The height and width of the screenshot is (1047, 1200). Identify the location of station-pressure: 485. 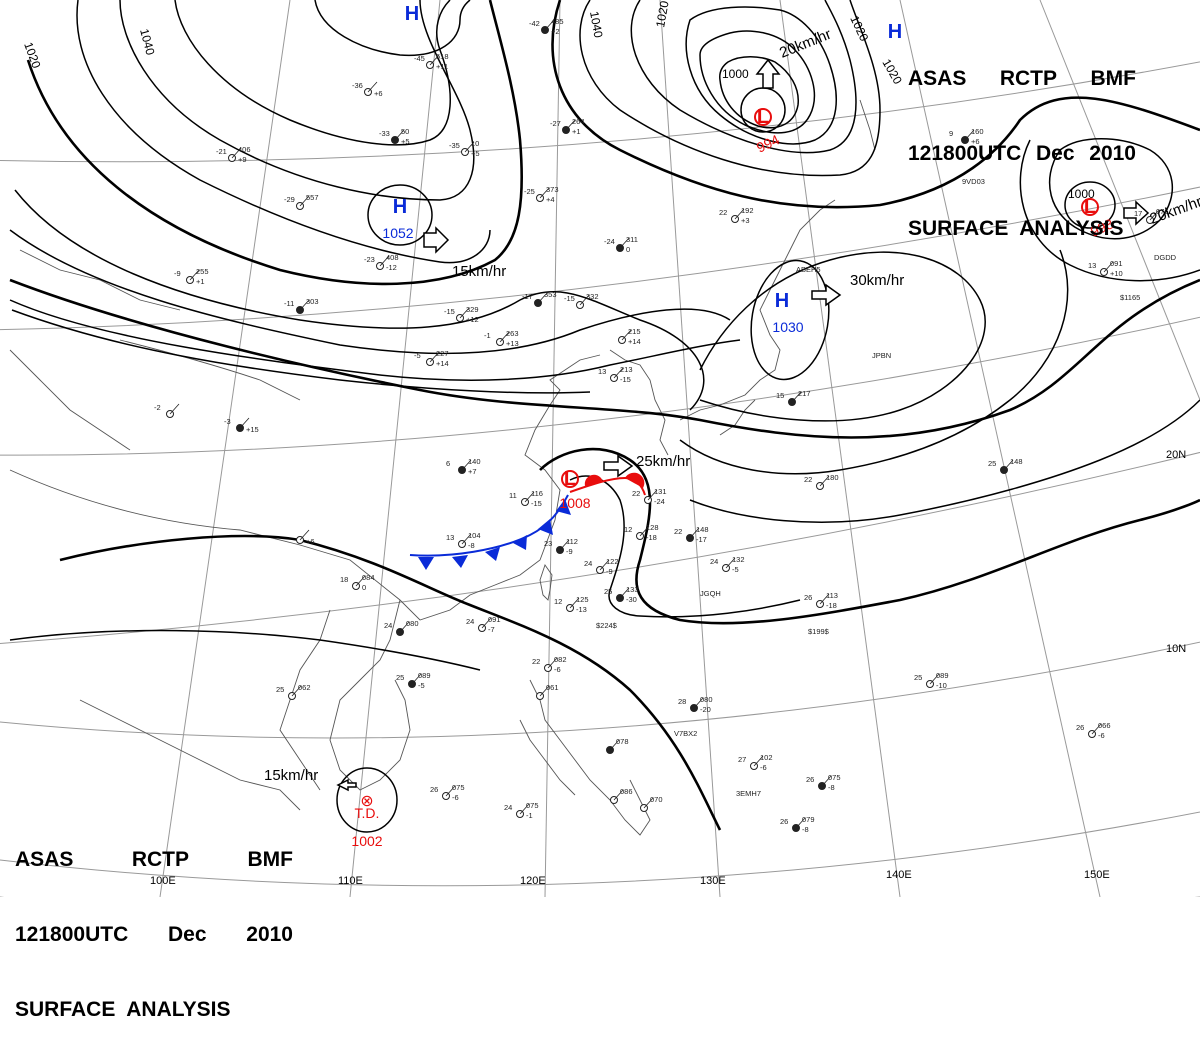
(557, 21).